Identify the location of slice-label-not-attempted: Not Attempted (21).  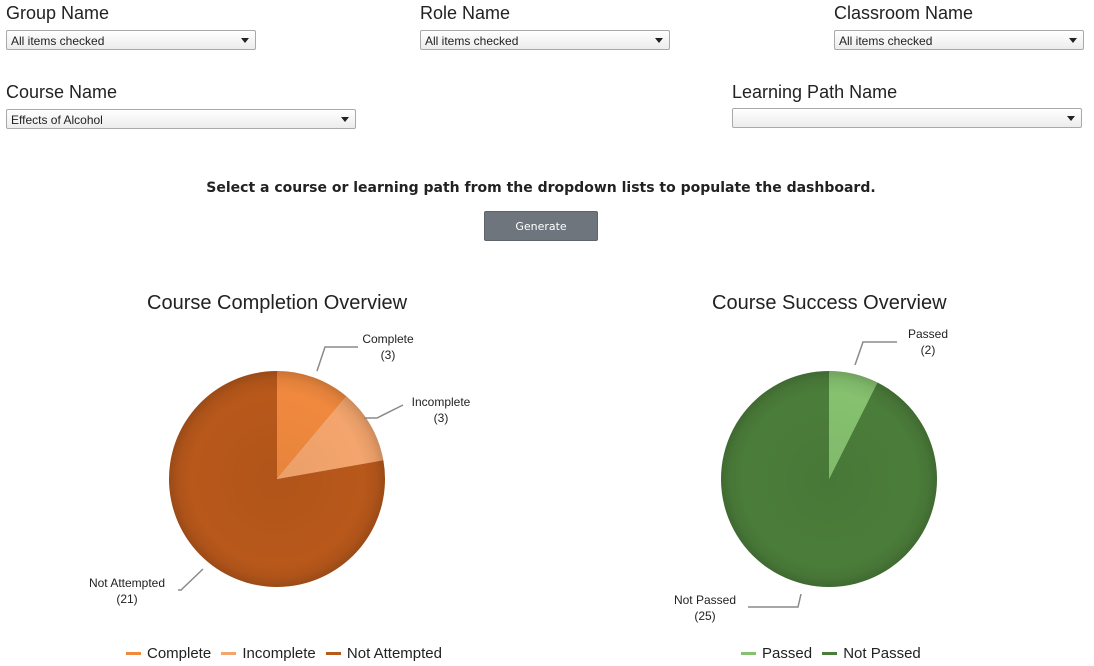
(127, 591).